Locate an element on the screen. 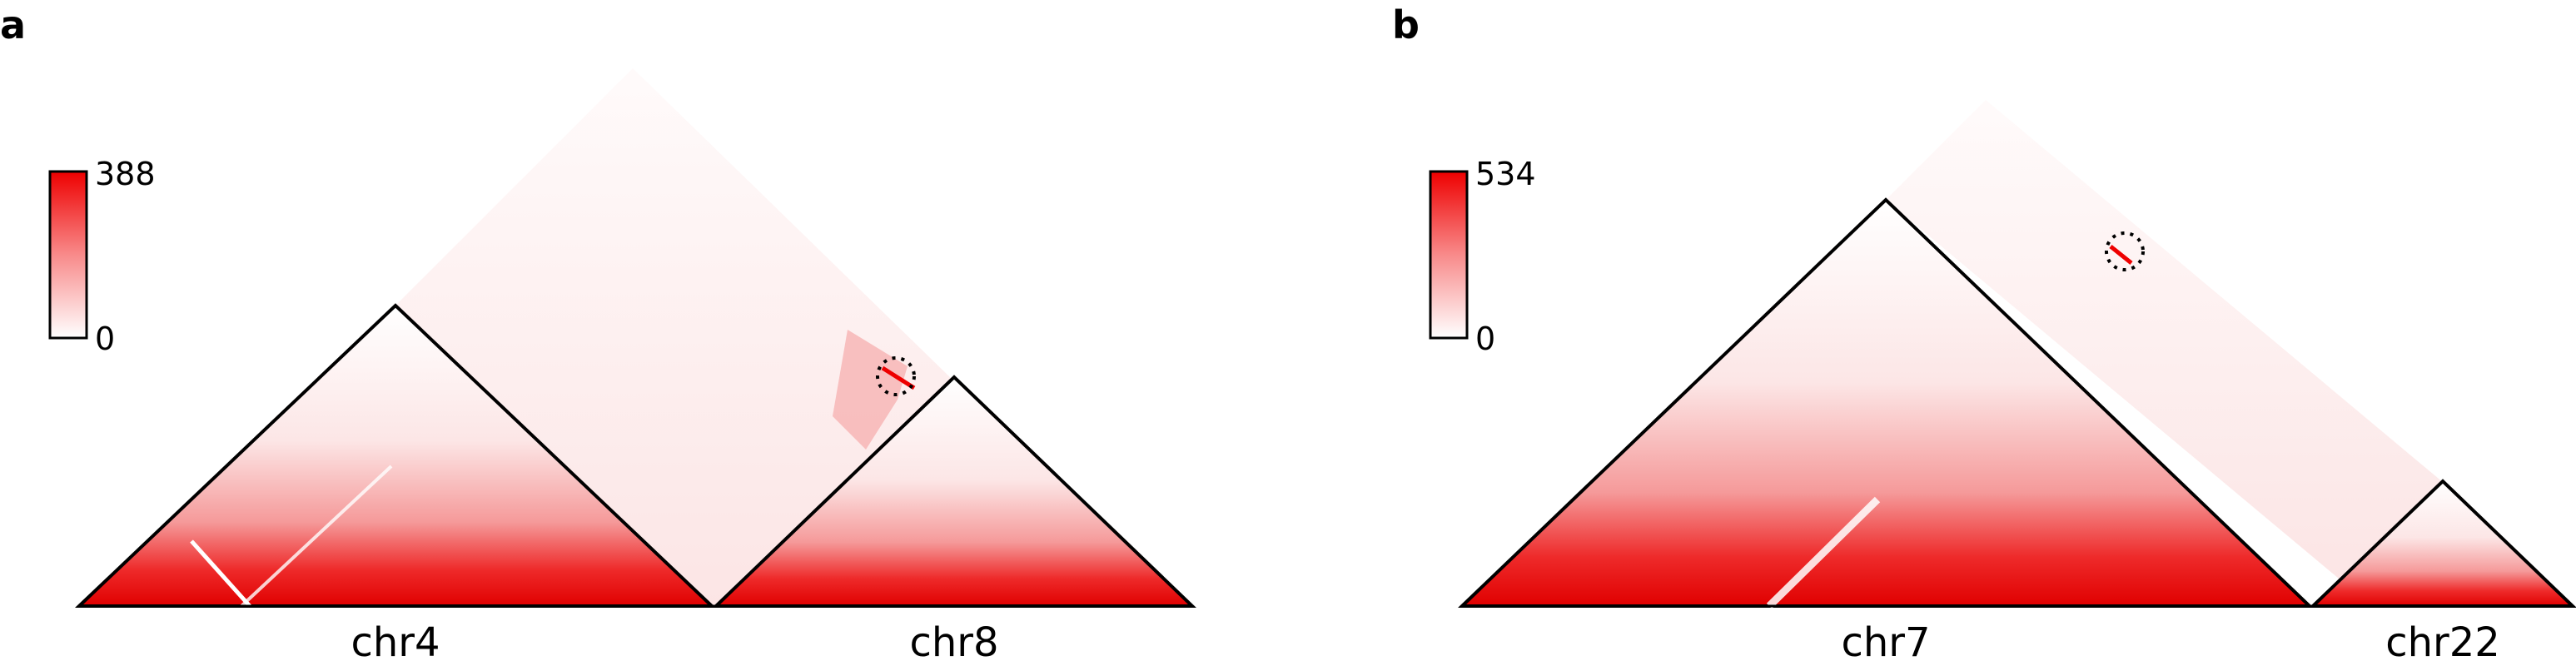  panel-a-colorbar-bar is located at coordinates (68, 255).